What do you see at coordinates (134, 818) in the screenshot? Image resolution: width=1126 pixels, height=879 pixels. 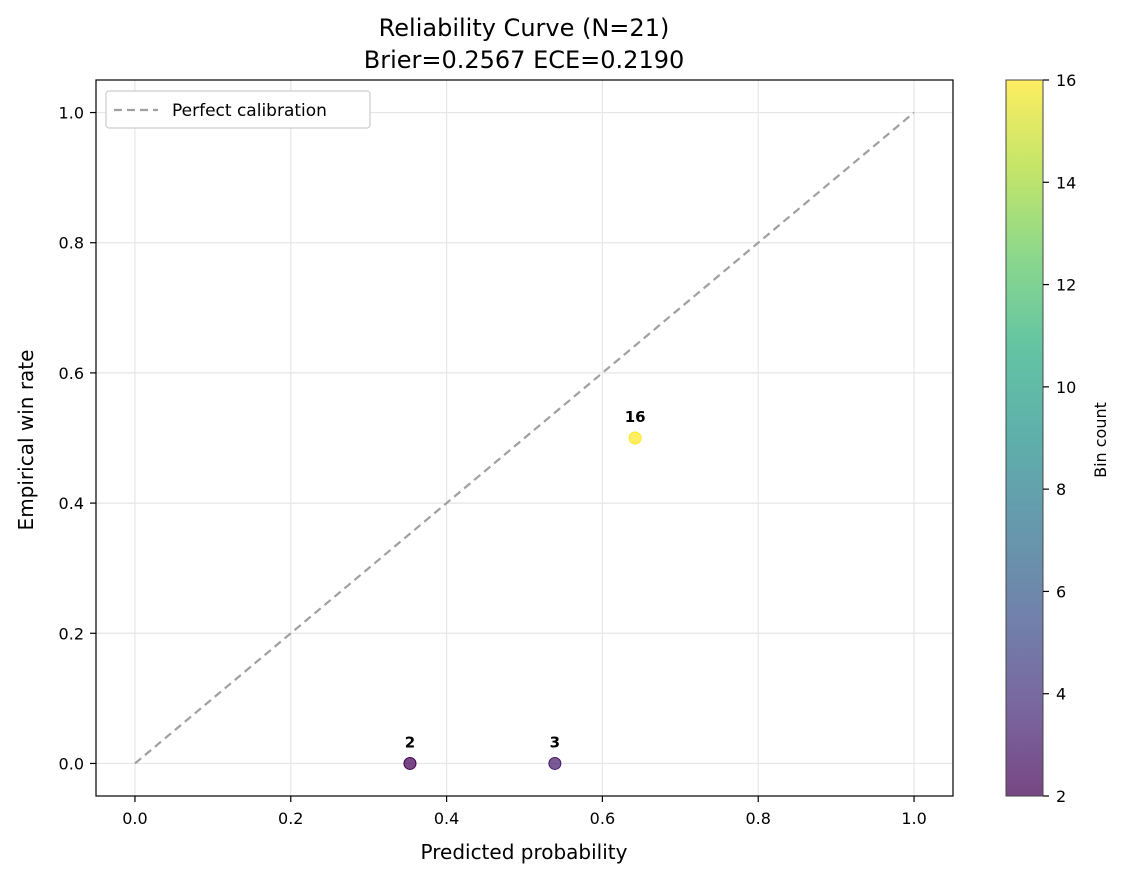 I see `x-tick-label: 0.0` at bounding box center [134, 818].